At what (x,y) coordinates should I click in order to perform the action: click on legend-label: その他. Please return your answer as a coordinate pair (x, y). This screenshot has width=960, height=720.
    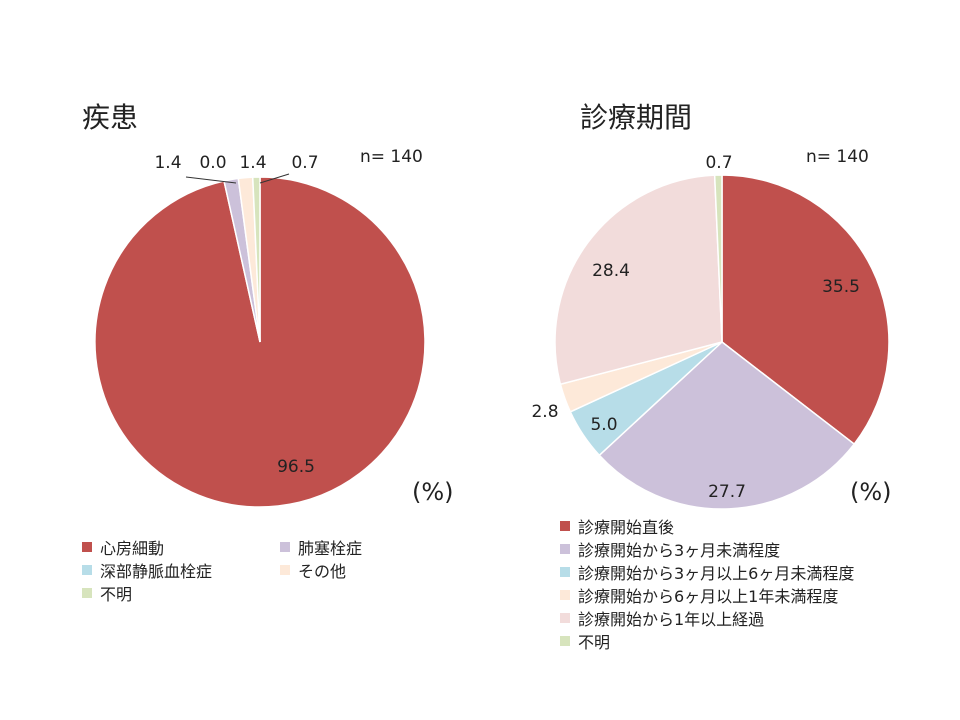
    Looking at the image, I should click on (322, 571).